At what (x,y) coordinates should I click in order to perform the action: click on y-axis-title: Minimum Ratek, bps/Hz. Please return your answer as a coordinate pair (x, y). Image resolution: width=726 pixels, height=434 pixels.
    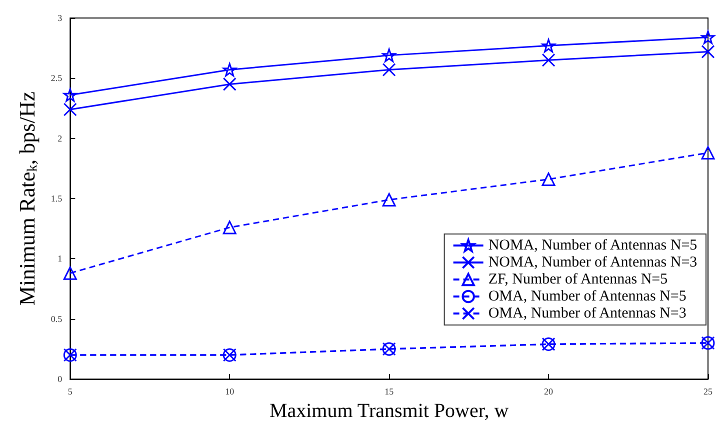
    Looking at the image, I should click on (27, 198).